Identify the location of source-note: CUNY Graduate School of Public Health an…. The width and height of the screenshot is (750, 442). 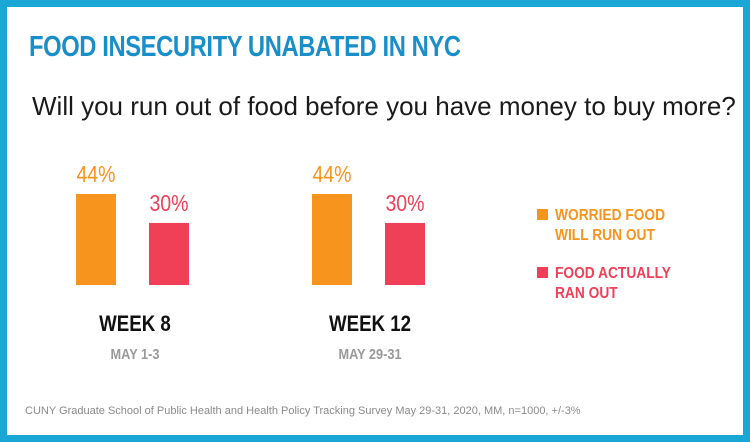
(303, 411).